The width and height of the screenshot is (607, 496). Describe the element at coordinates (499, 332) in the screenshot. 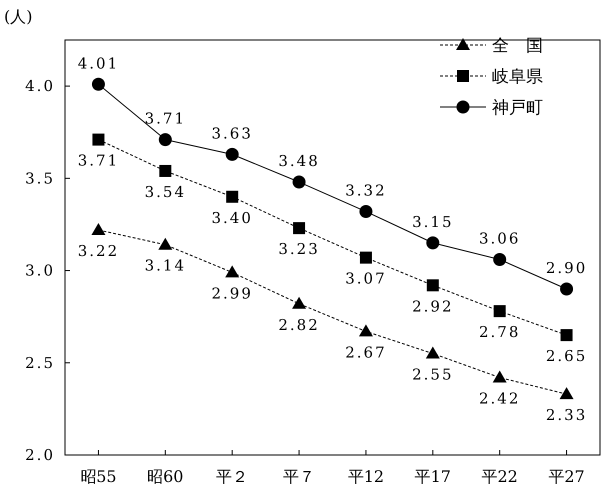

I see `data-label: 2.78` at that location.